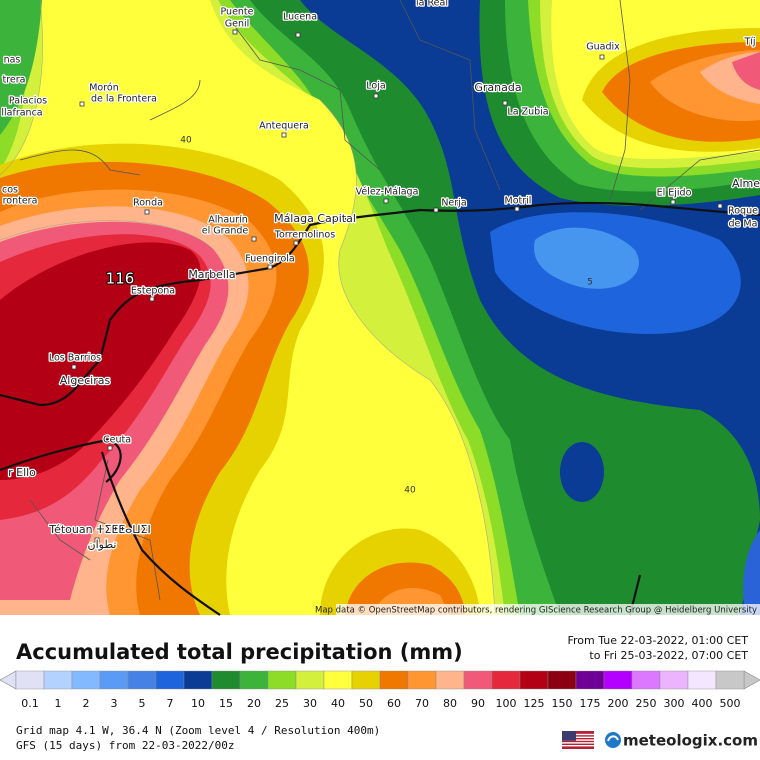 The width and height of the screenshot is (760, 760). I want to click on place-label: Málaga Capital, so click(315, 218).